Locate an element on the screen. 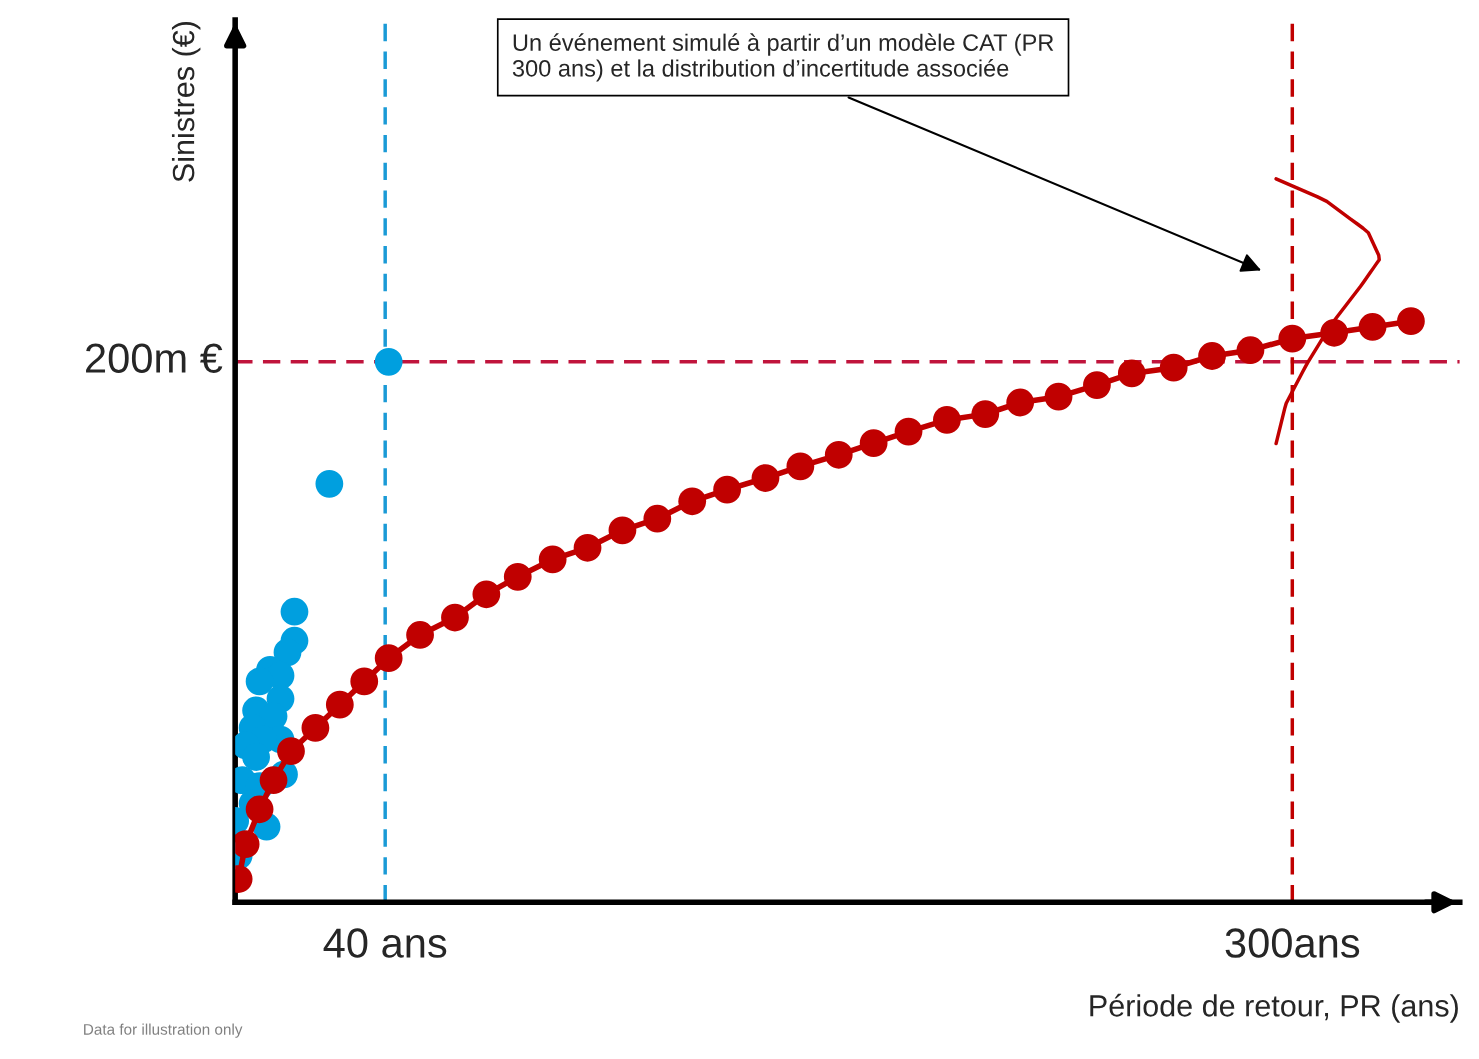 Image resolution: width=1479 pixels, height=1059 pixels. x-tick-label: 300ans is located at coordinates (1292, 943).